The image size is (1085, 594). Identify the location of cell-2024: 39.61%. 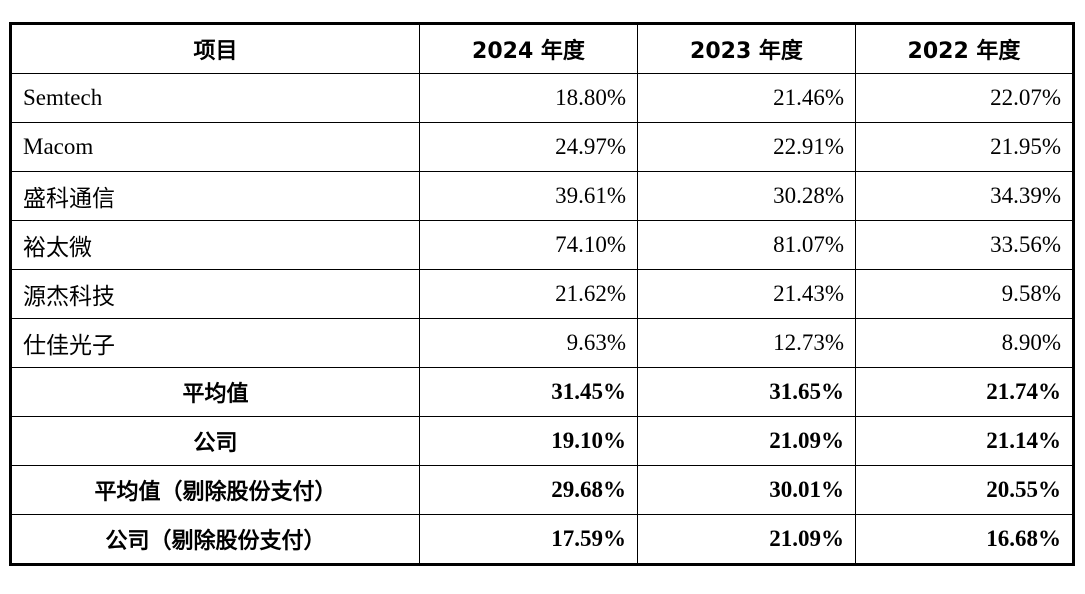
(528, 196).